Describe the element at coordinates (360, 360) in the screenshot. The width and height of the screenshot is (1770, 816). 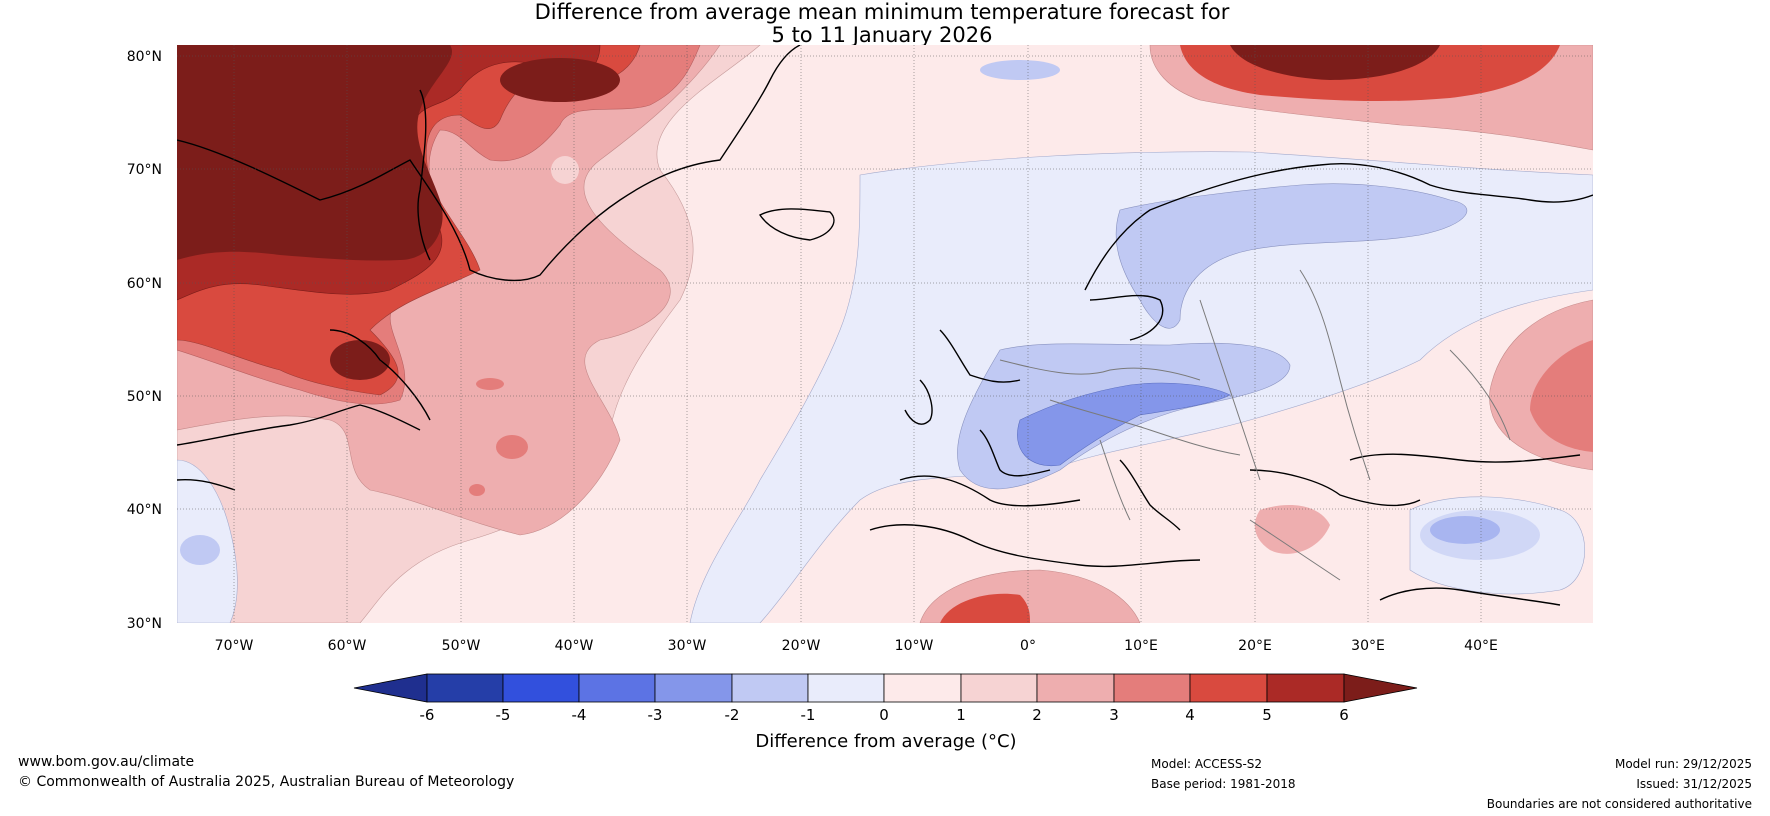
I see `warm-max-newfoundland` at that location.